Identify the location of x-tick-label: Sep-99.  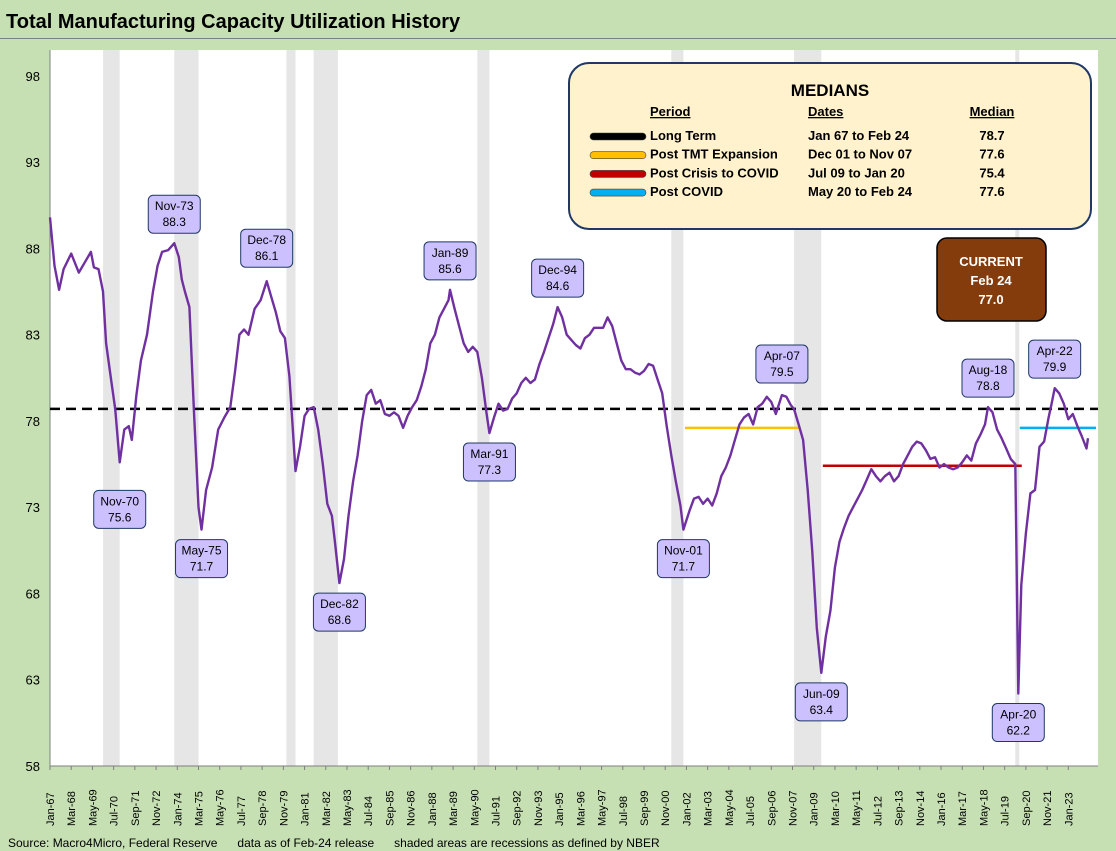
(645, 808).